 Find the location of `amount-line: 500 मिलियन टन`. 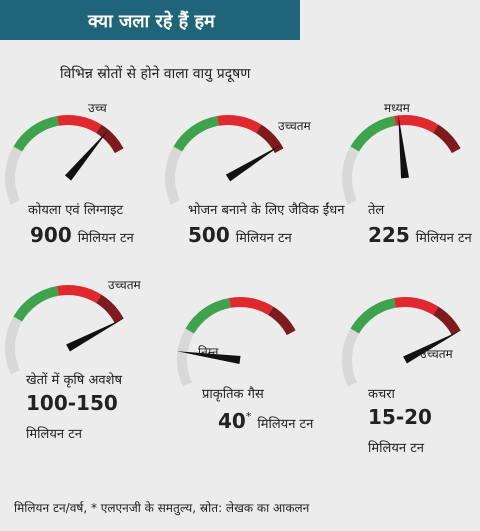

amount-line: 500 मिलियन टन is located at coordinates (240, 235).